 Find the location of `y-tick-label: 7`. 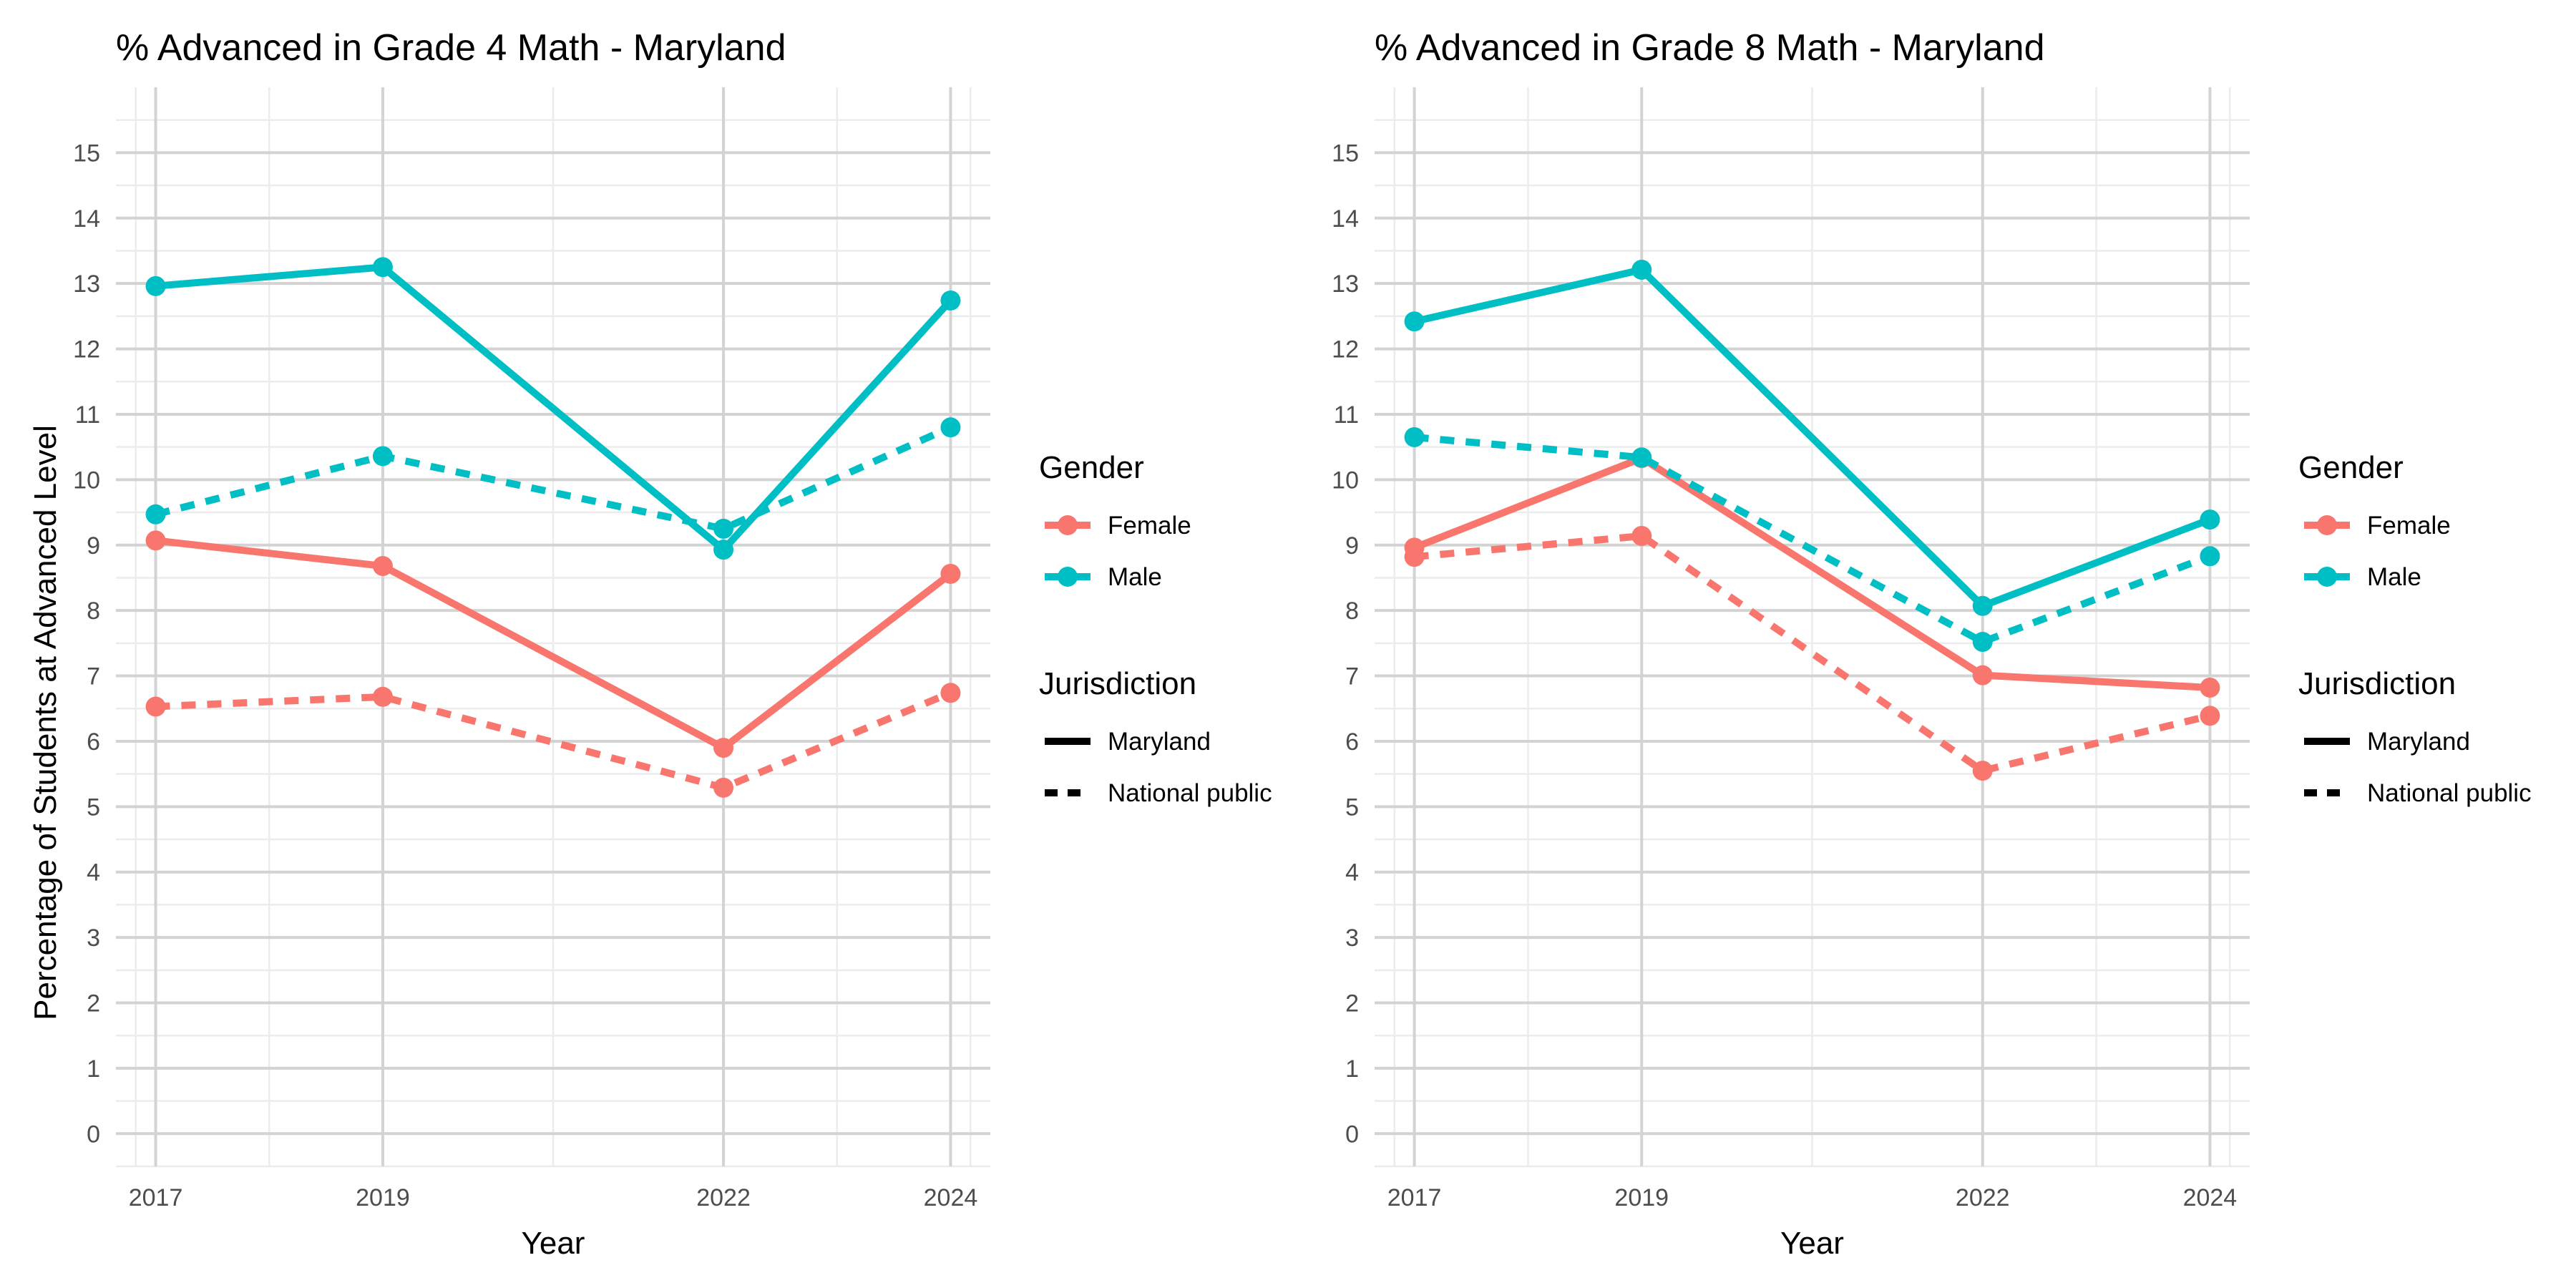

y-tick-label: 7 is located at coordinates (1352, 677).